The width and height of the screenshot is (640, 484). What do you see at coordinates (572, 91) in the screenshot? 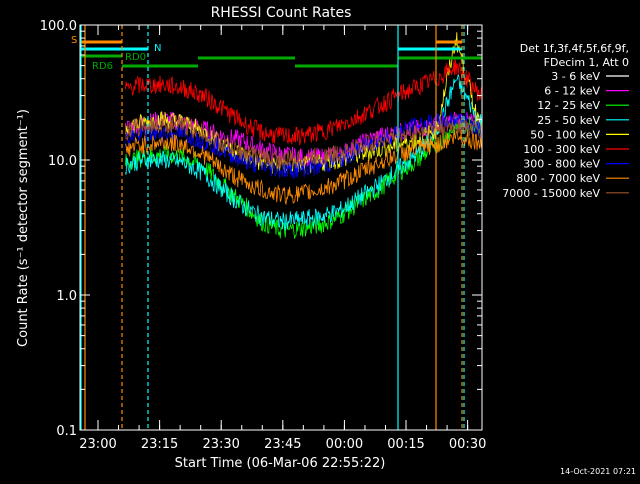
I see `legend-entry-1: 6 - 12 keV` at bounding box center [572, 91].